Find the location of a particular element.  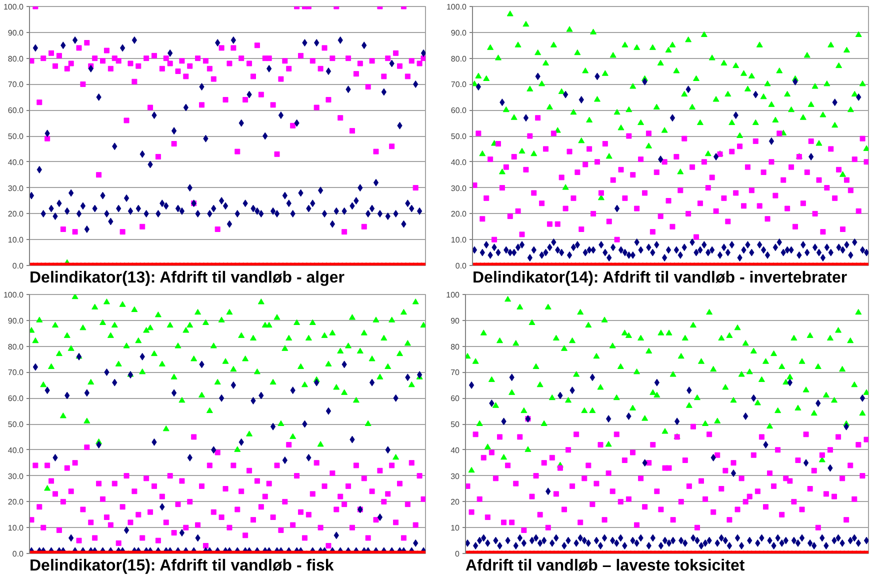

y-tick-label: 70 is located at coordinates (455, 373).